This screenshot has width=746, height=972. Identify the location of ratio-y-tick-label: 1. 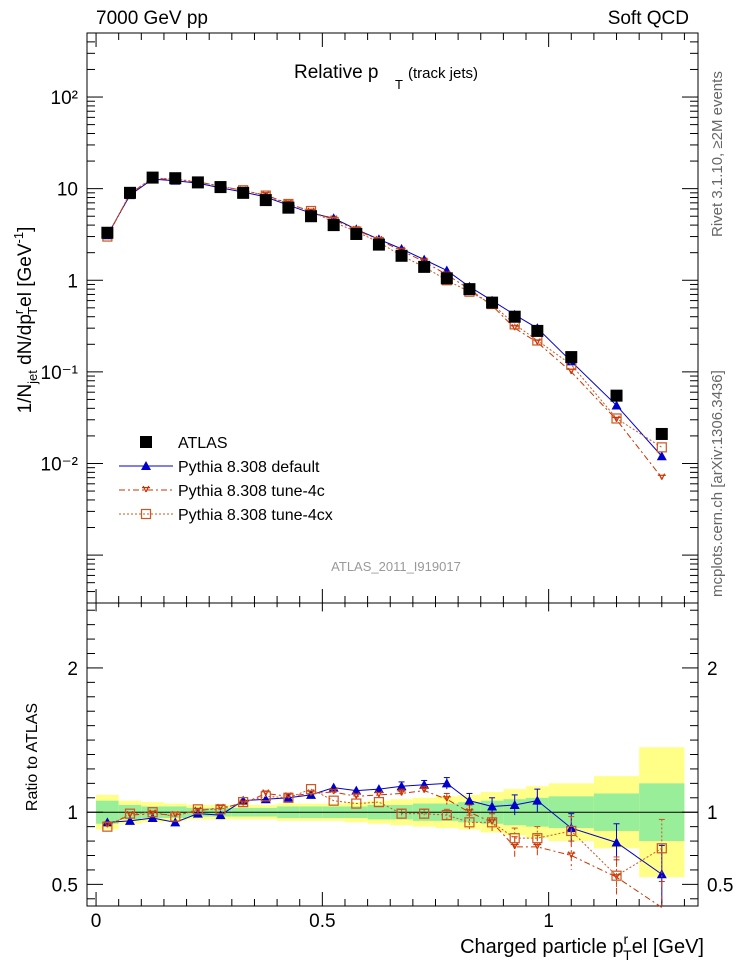
(72, 813).